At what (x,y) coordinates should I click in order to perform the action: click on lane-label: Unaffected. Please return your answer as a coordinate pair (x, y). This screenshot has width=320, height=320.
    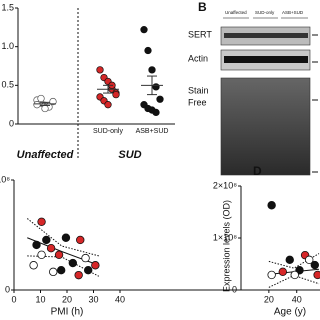
    Looking at the image, I should click on (236, 12).